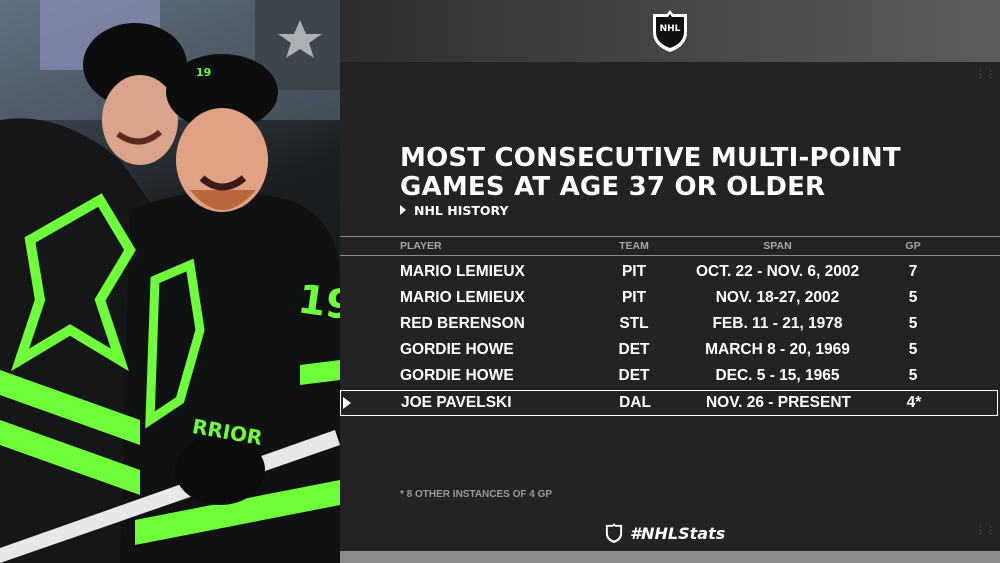 The image size is (1000, 563). Describe the element at coordinates (635, 402) in the screenshot. I see `cell-team: DAL` at that location.